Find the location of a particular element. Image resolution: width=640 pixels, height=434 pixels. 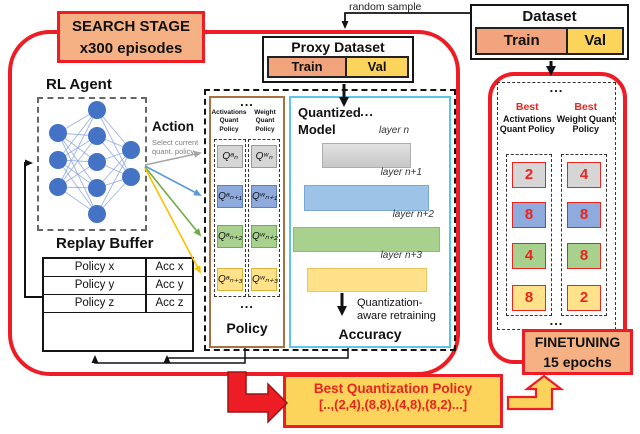

quantization-aware-retraining-label: Quantization-aware retraining is located at coordinates (396, 310).